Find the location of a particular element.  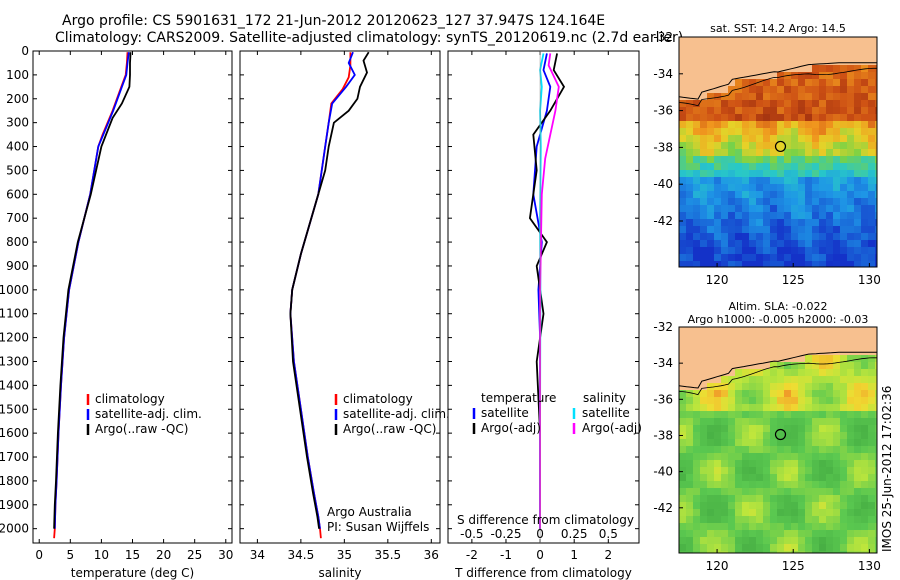

map-sst-ytick-label: -34 is located at coordinates (663, 74).